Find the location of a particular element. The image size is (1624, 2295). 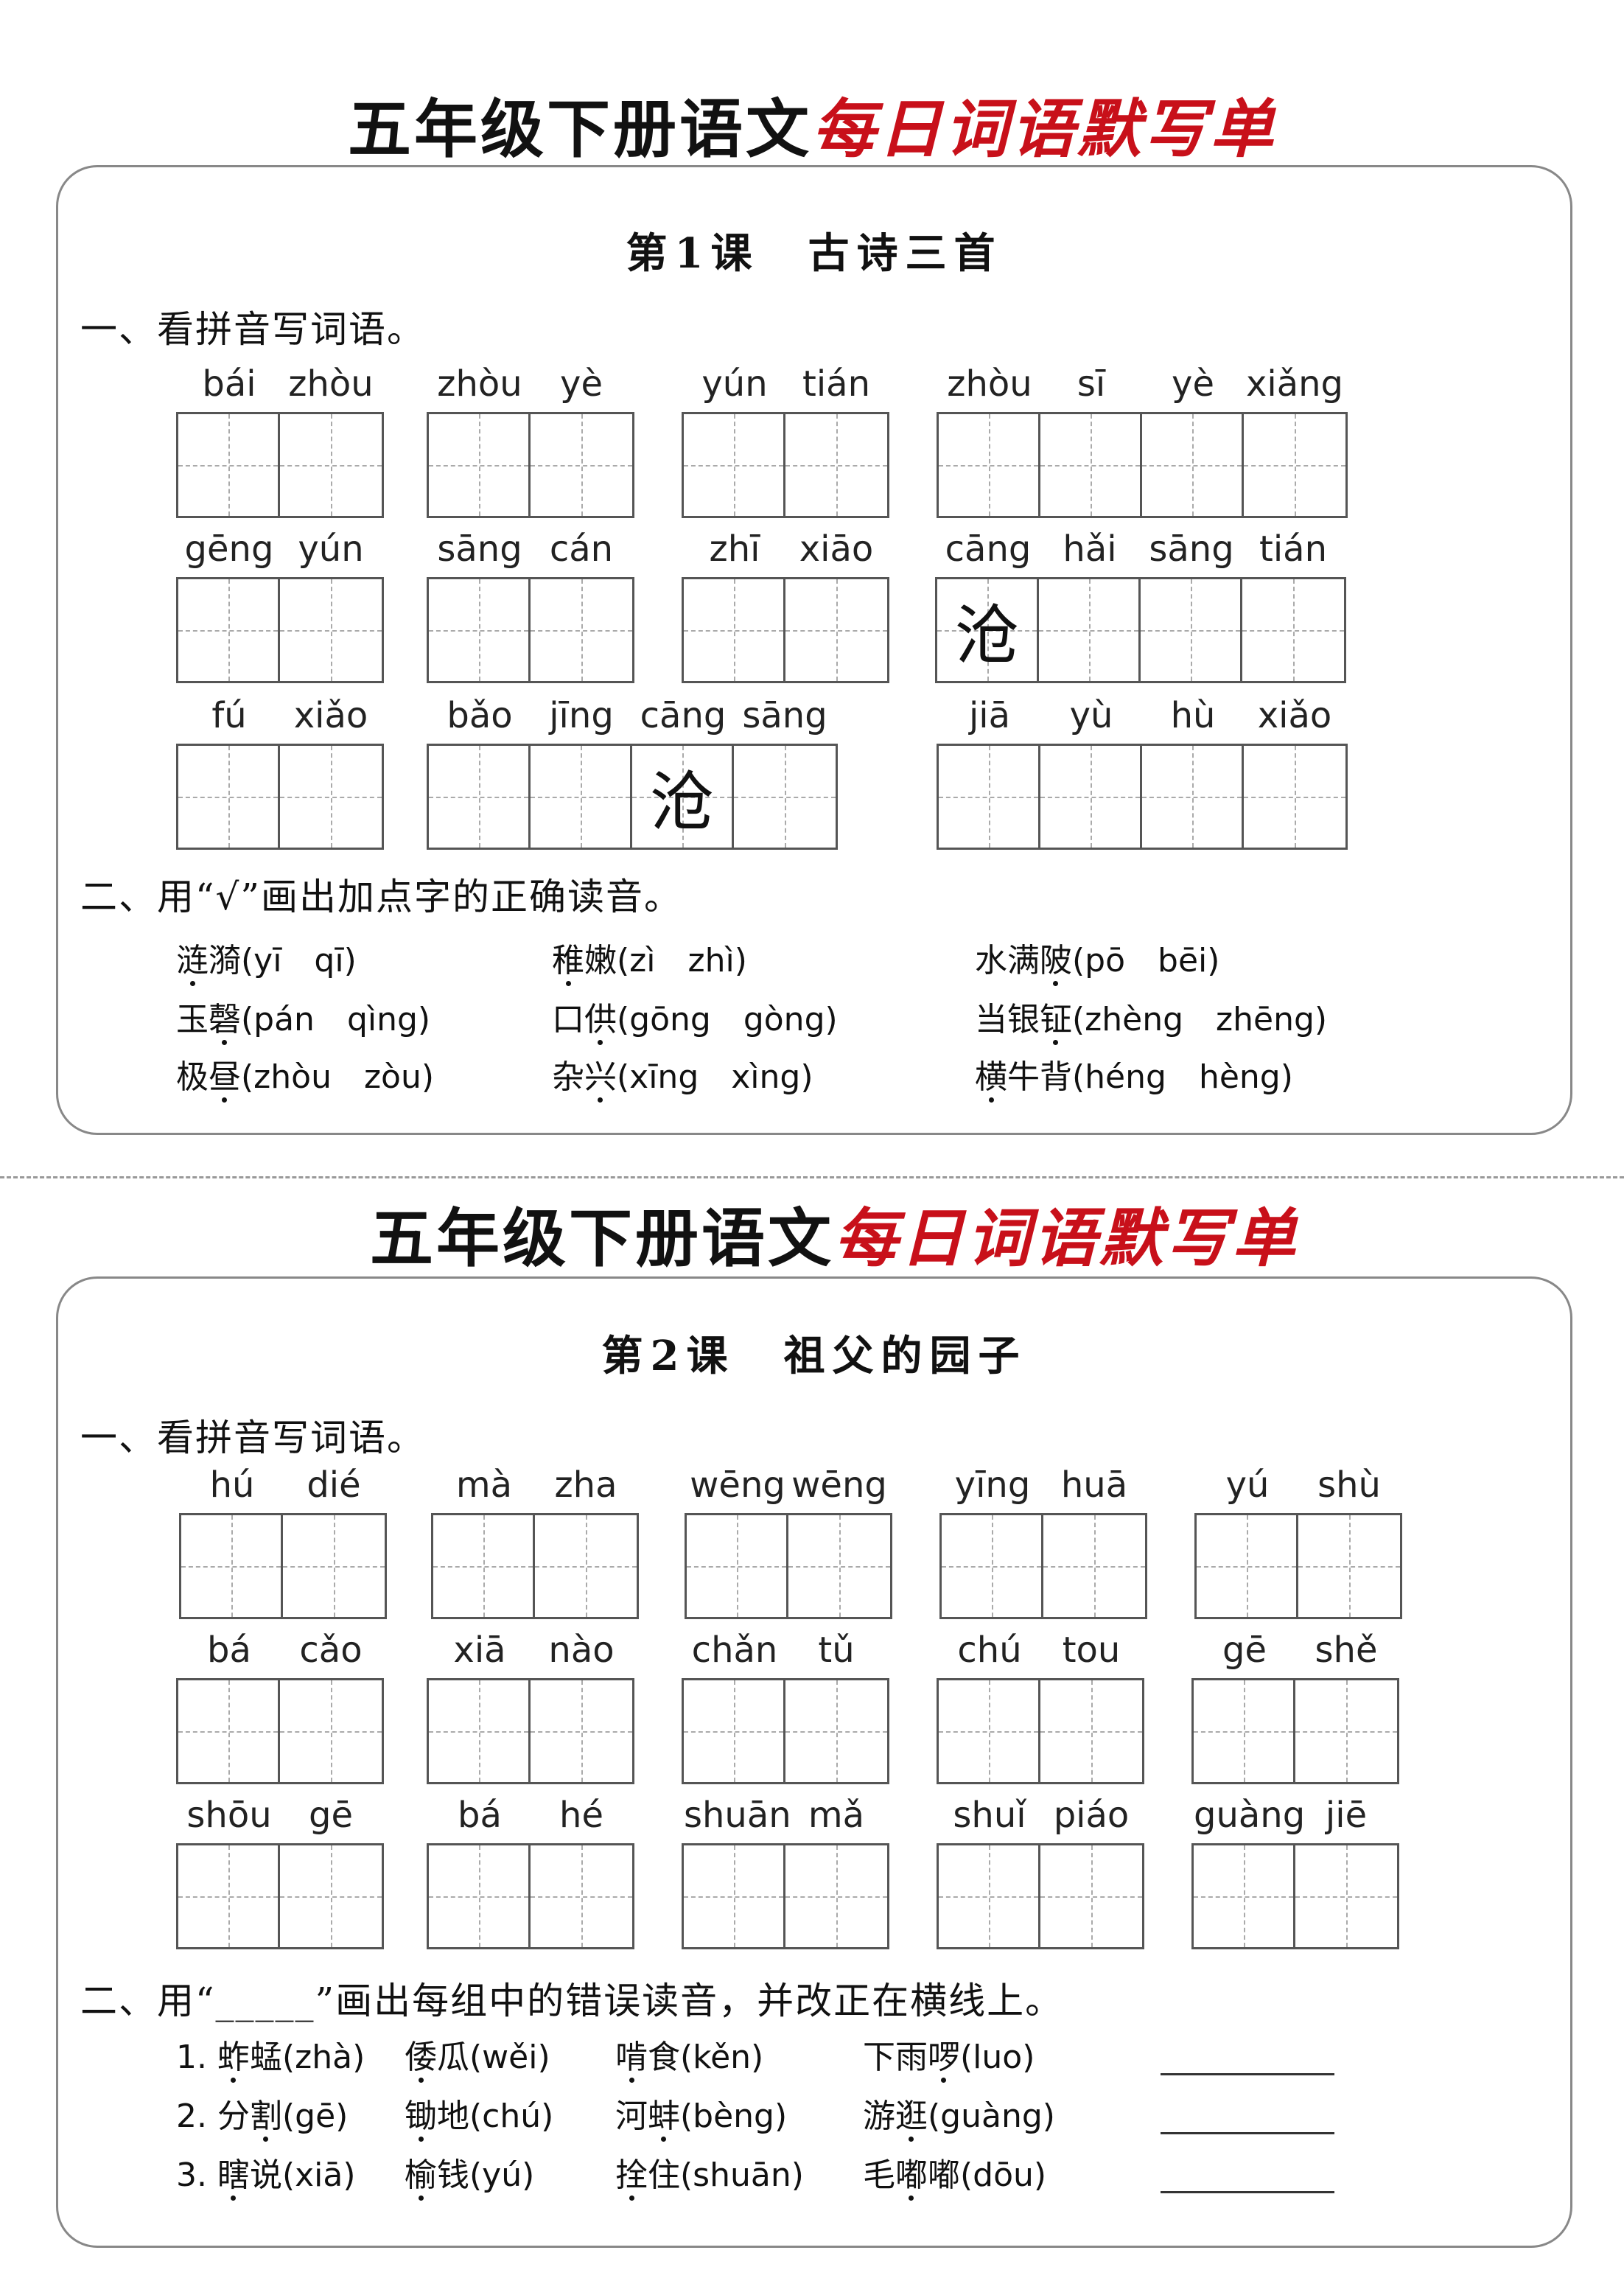

item-word: 3. 瞎说 is located at coordinates (229, 2175).